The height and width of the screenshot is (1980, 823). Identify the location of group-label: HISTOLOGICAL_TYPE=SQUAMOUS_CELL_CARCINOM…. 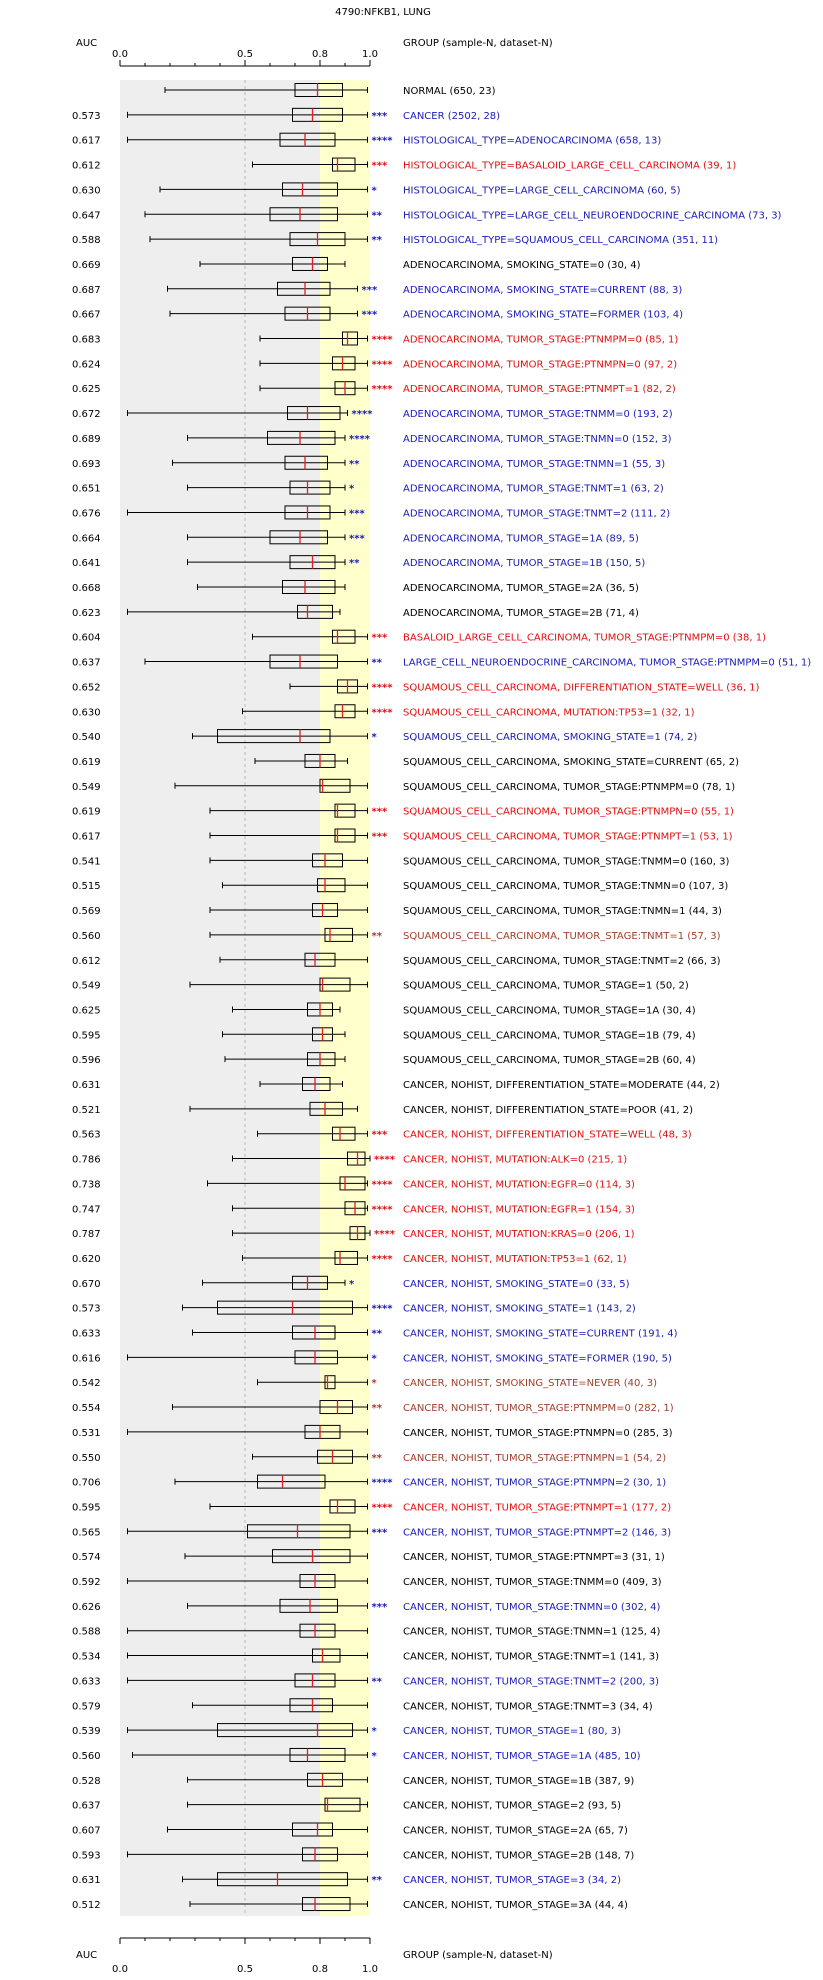
(560, 240).